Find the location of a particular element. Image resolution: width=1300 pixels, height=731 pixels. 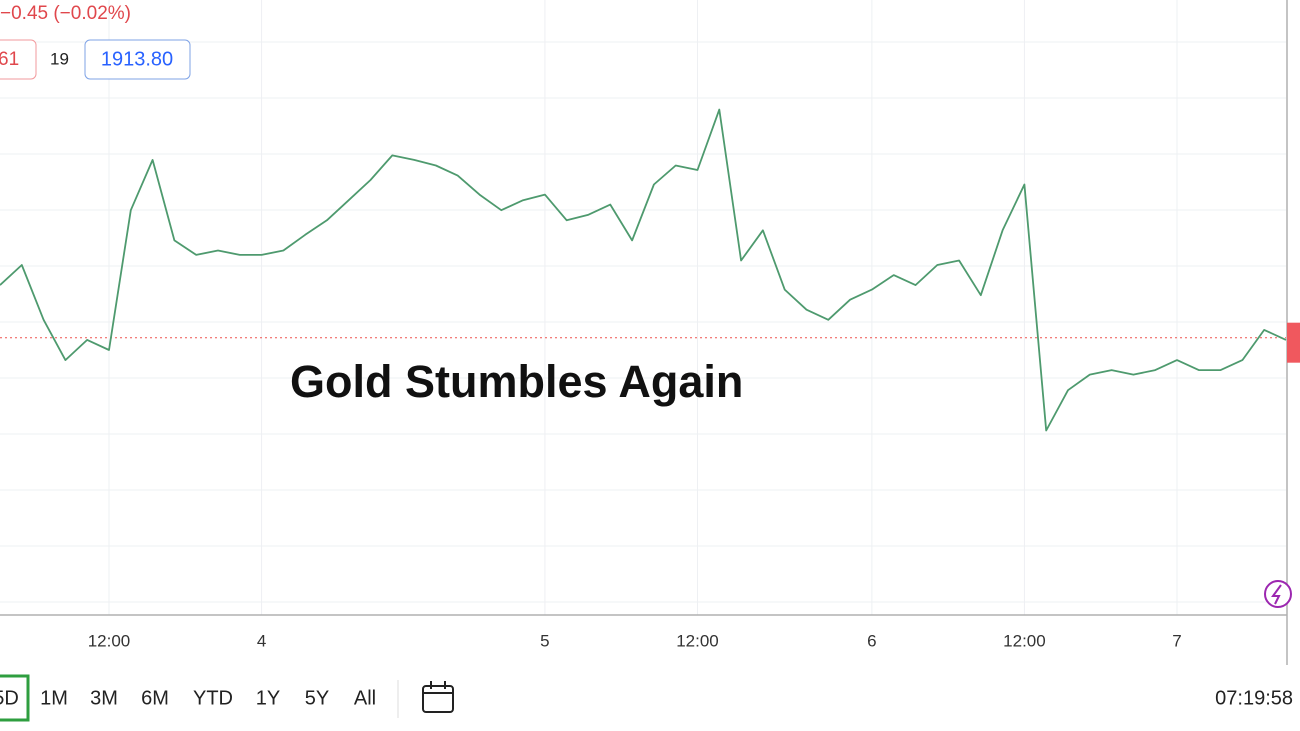

range-button: 5Y is located at coordinates (317, 698).